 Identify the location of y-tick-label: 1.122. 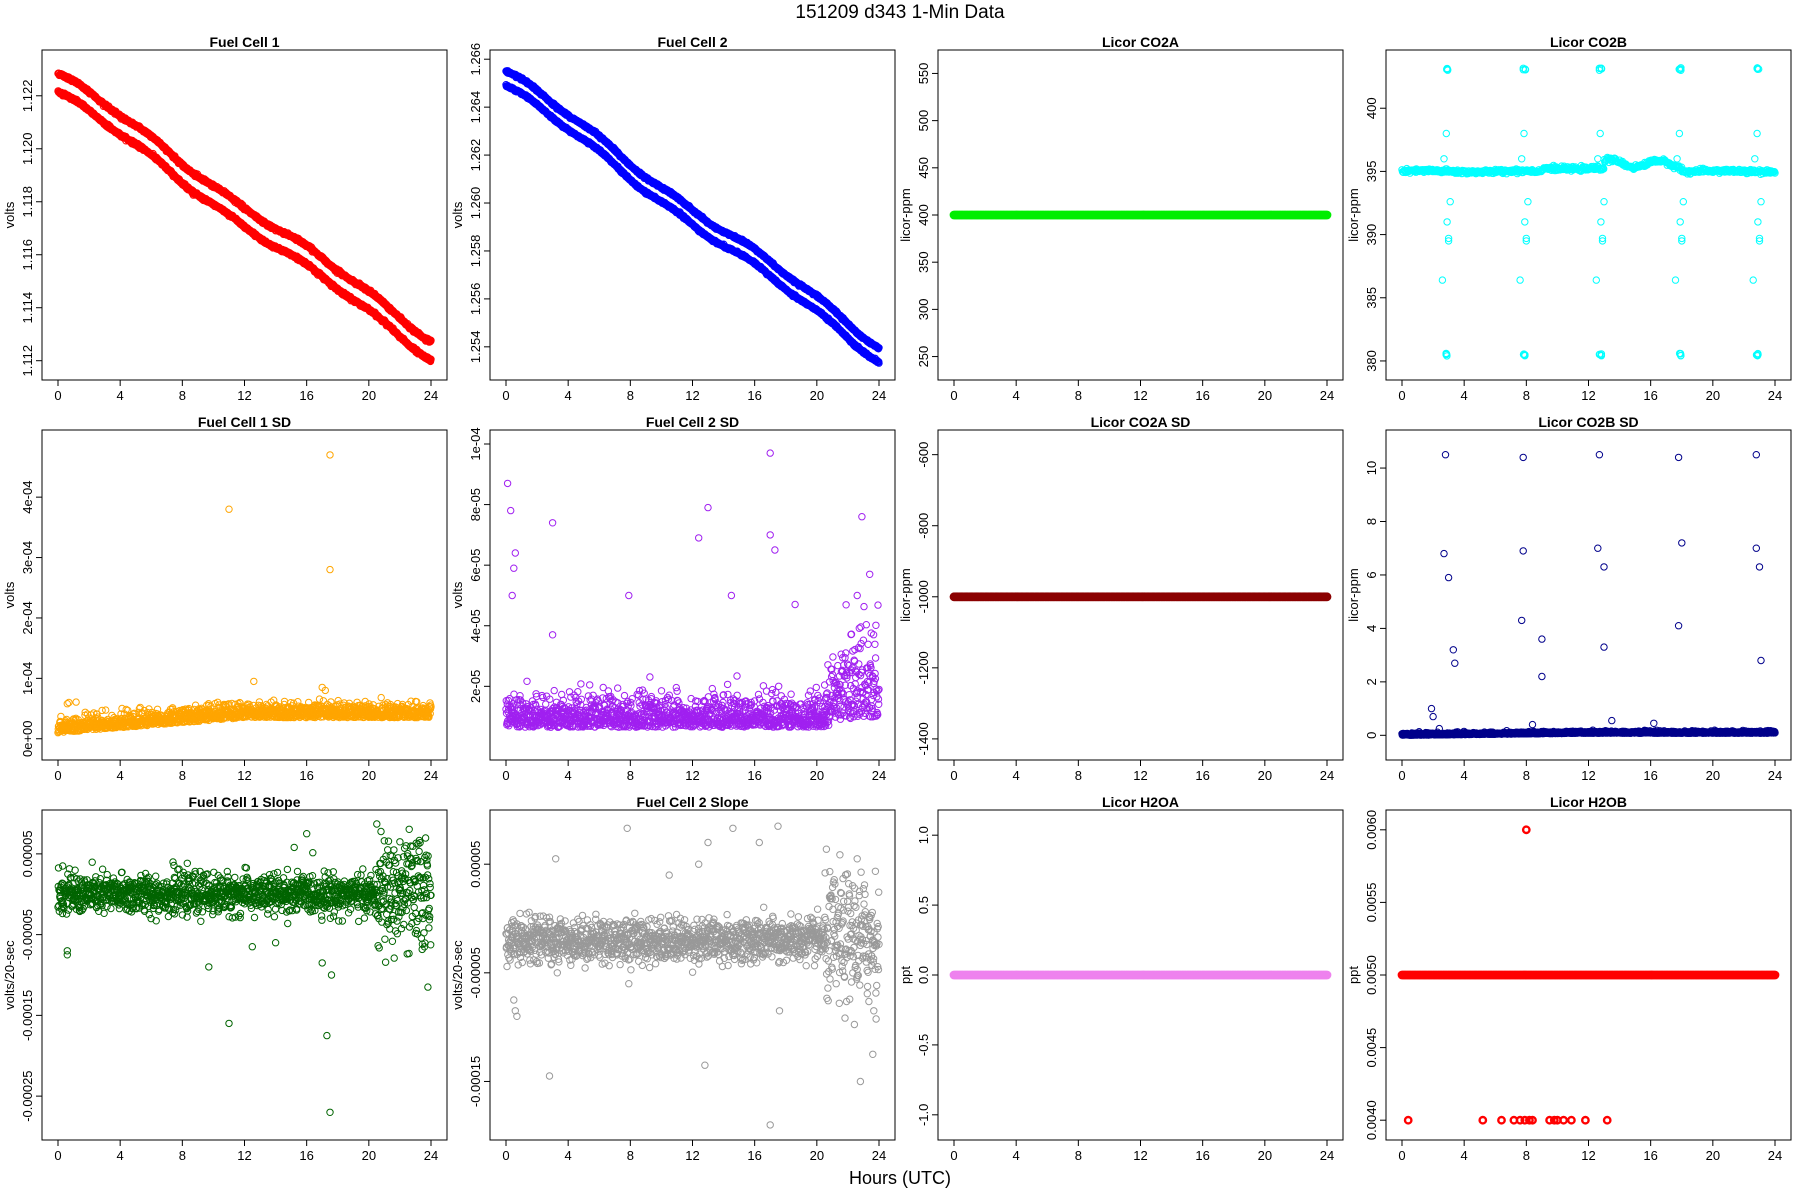
(27, 96).